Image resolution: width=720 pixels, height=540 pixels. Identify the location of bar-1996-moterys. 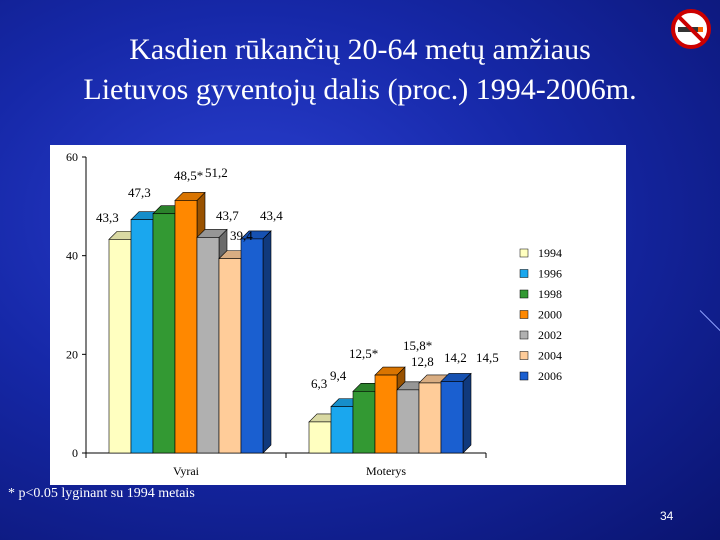
(342, 430).